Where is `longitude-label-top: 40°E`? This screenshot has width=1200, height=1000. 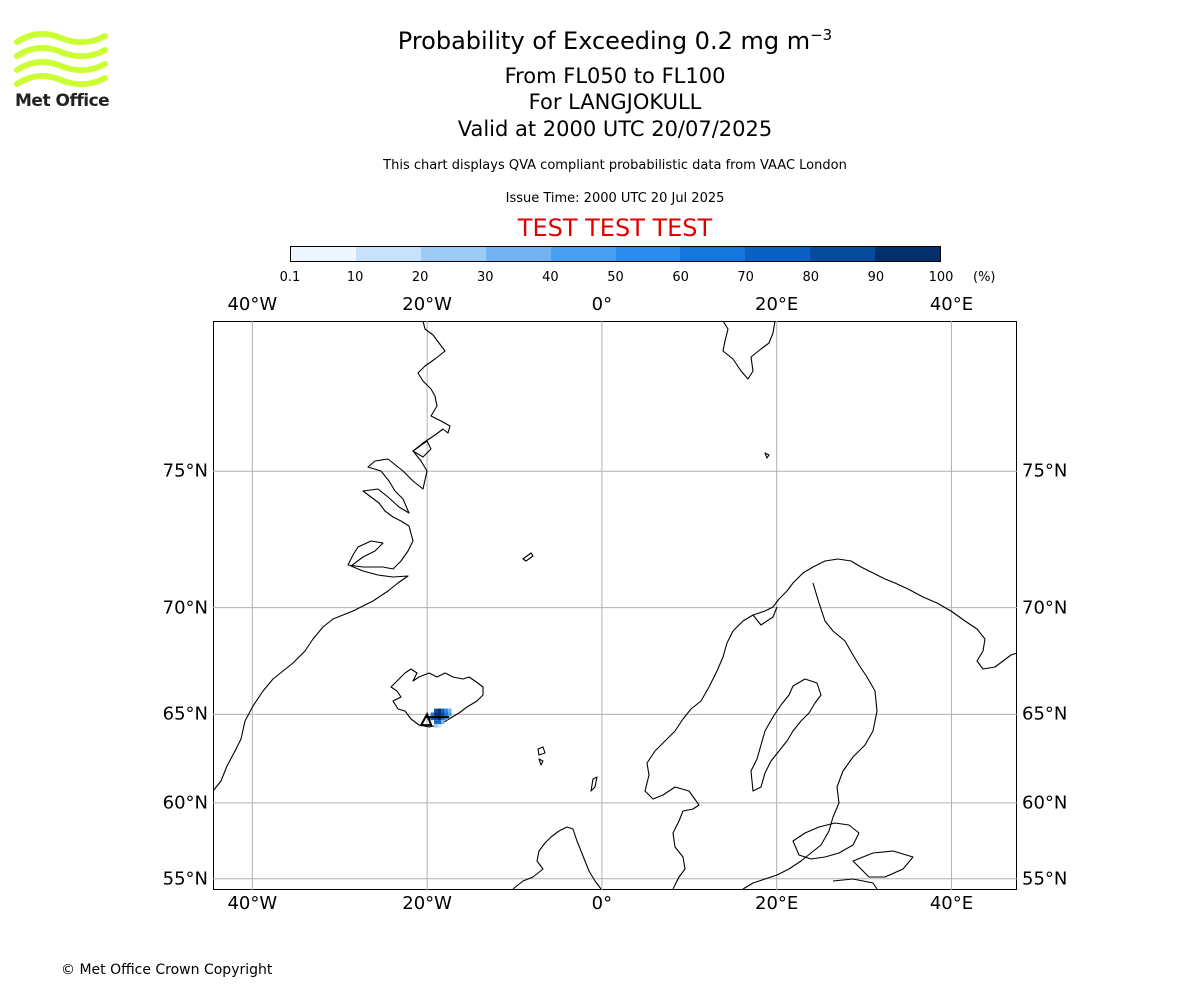 longitude-label-top: 40°E is located at coordinates (951, 304).